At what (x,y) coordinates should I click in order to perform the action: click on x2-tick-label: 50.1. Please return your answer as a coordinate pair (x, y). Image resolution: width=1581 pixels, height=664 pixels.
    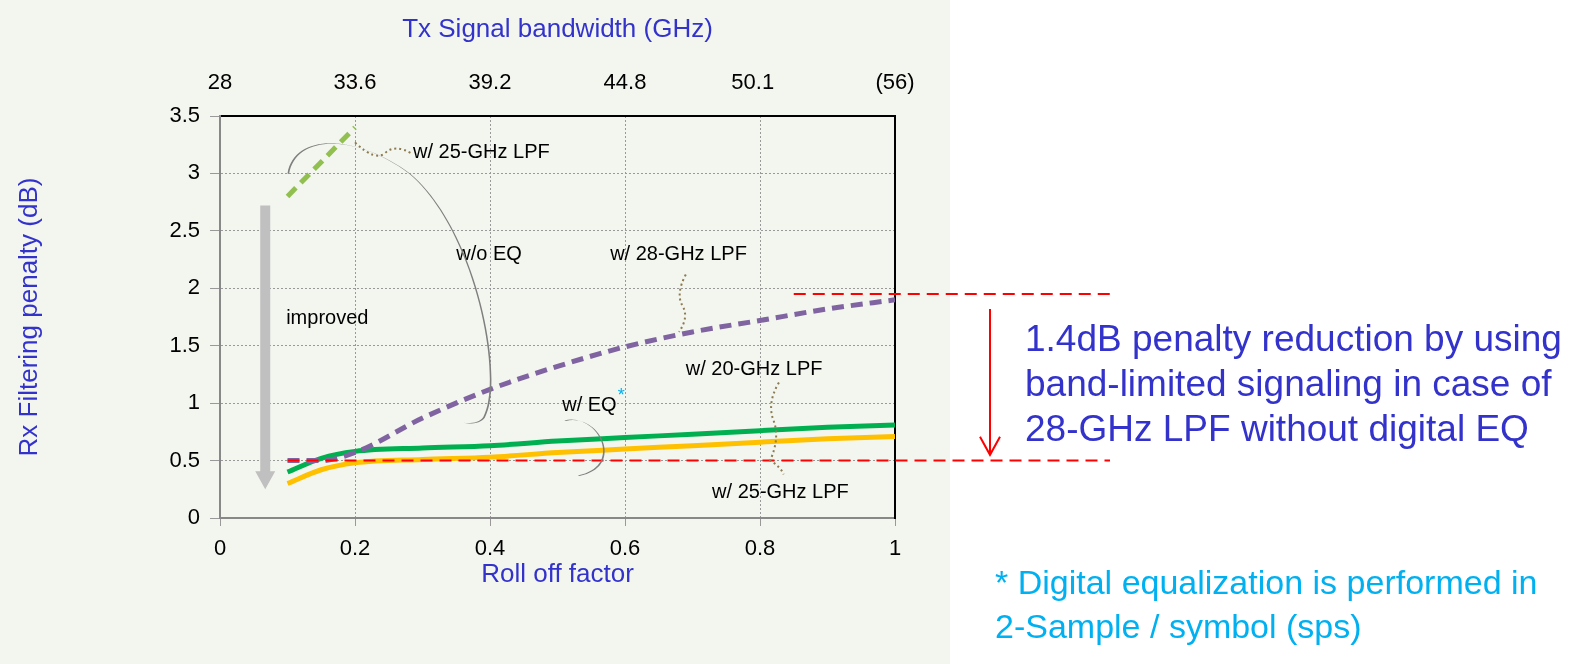
    Looking at the image, I should click on (753, 81).